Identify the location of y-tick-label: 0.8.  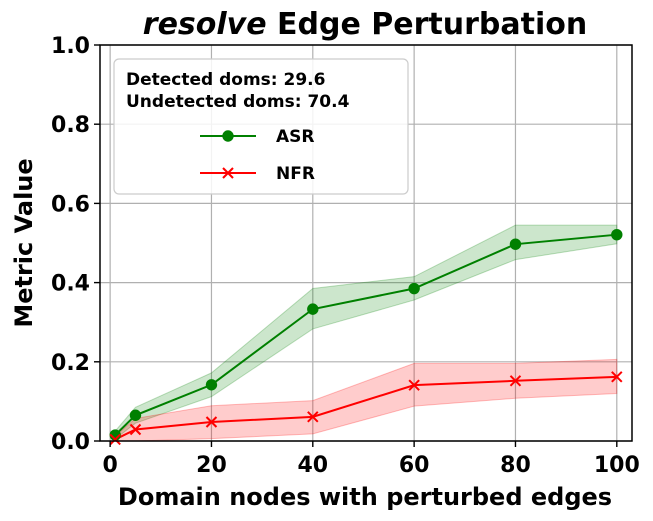
(70, 125).